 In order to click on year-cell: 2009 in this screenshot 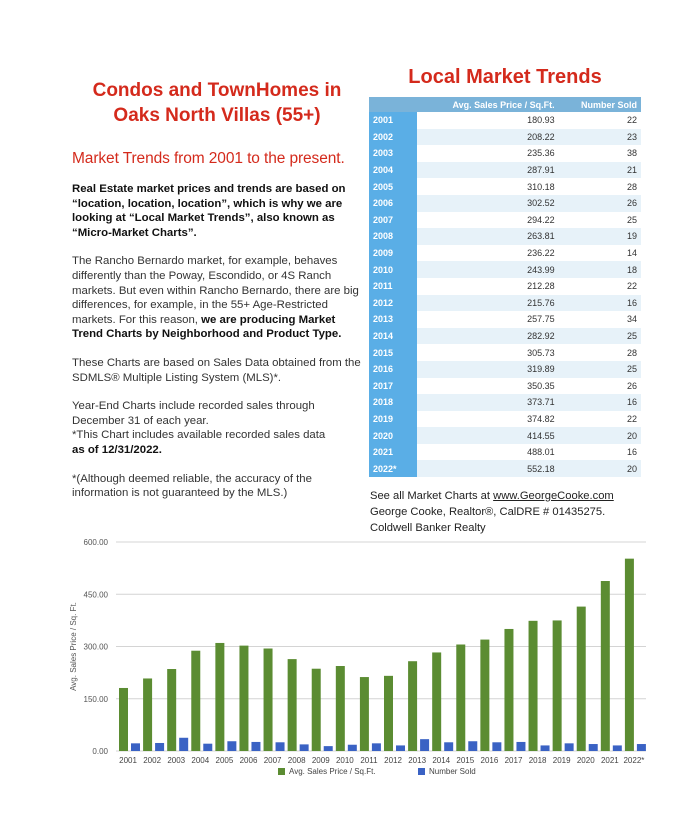, I will do `click(393, 253)`.